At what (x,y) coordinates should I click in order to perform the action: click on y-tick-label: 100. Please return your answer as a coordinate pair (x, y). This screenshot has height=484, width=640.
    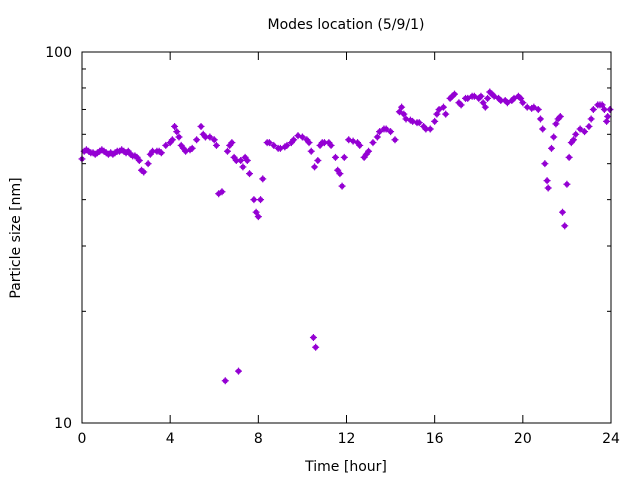
    Looking at the image, I should click on (58, 53).